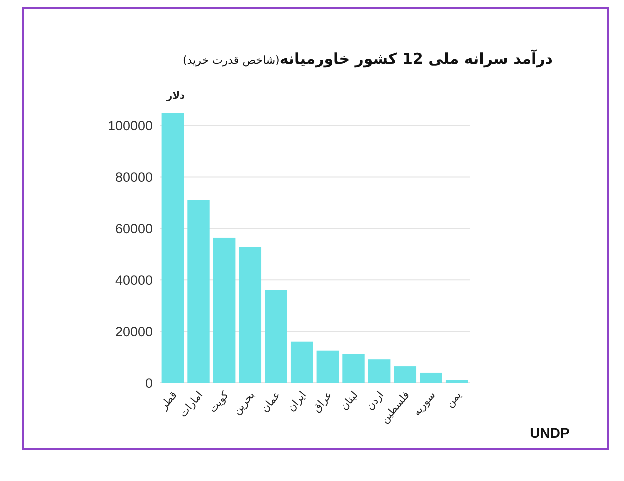 The height and width of the screenshot is (481, 624). What do you see at coordinates (244, 403) in the screenshot?
I see `x-tick-label: بحرین` at bounding box center [244, 403].